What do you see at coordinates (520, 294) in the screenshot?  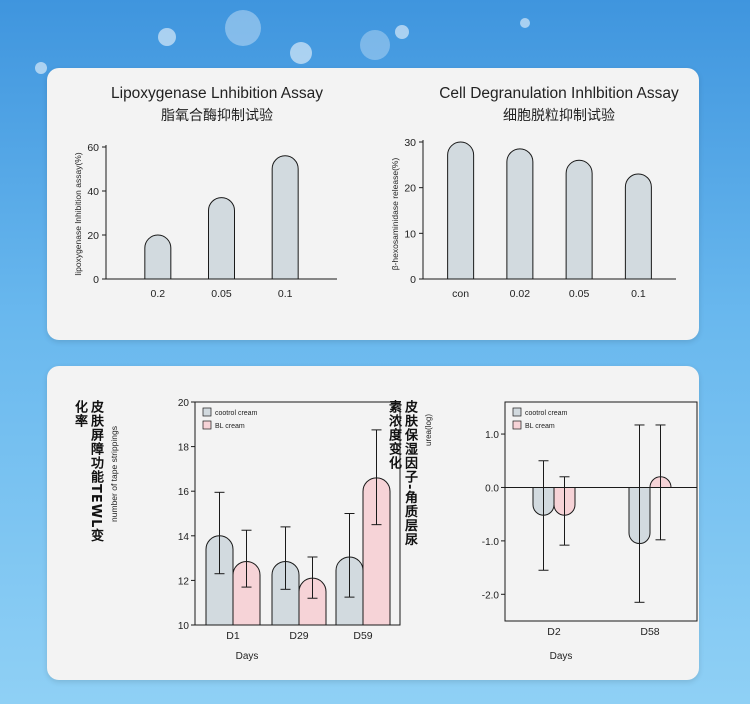 I see `chart2-x-tick-label: 0.02` at bounding box center [520, 294].